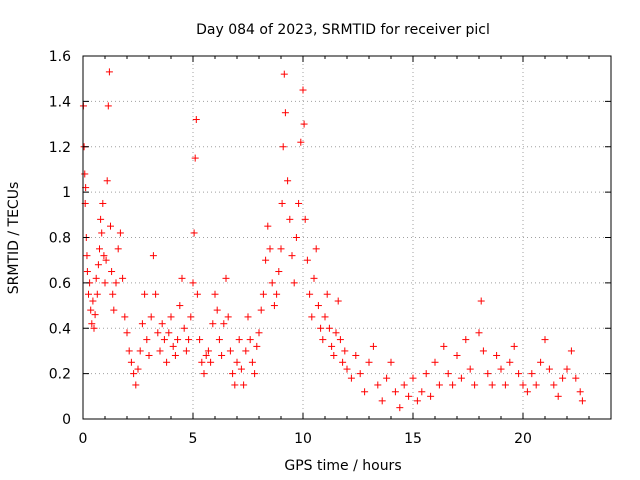 The image size is (640, 480). I want to click on x-tick-label: 5, so click(193, 439).